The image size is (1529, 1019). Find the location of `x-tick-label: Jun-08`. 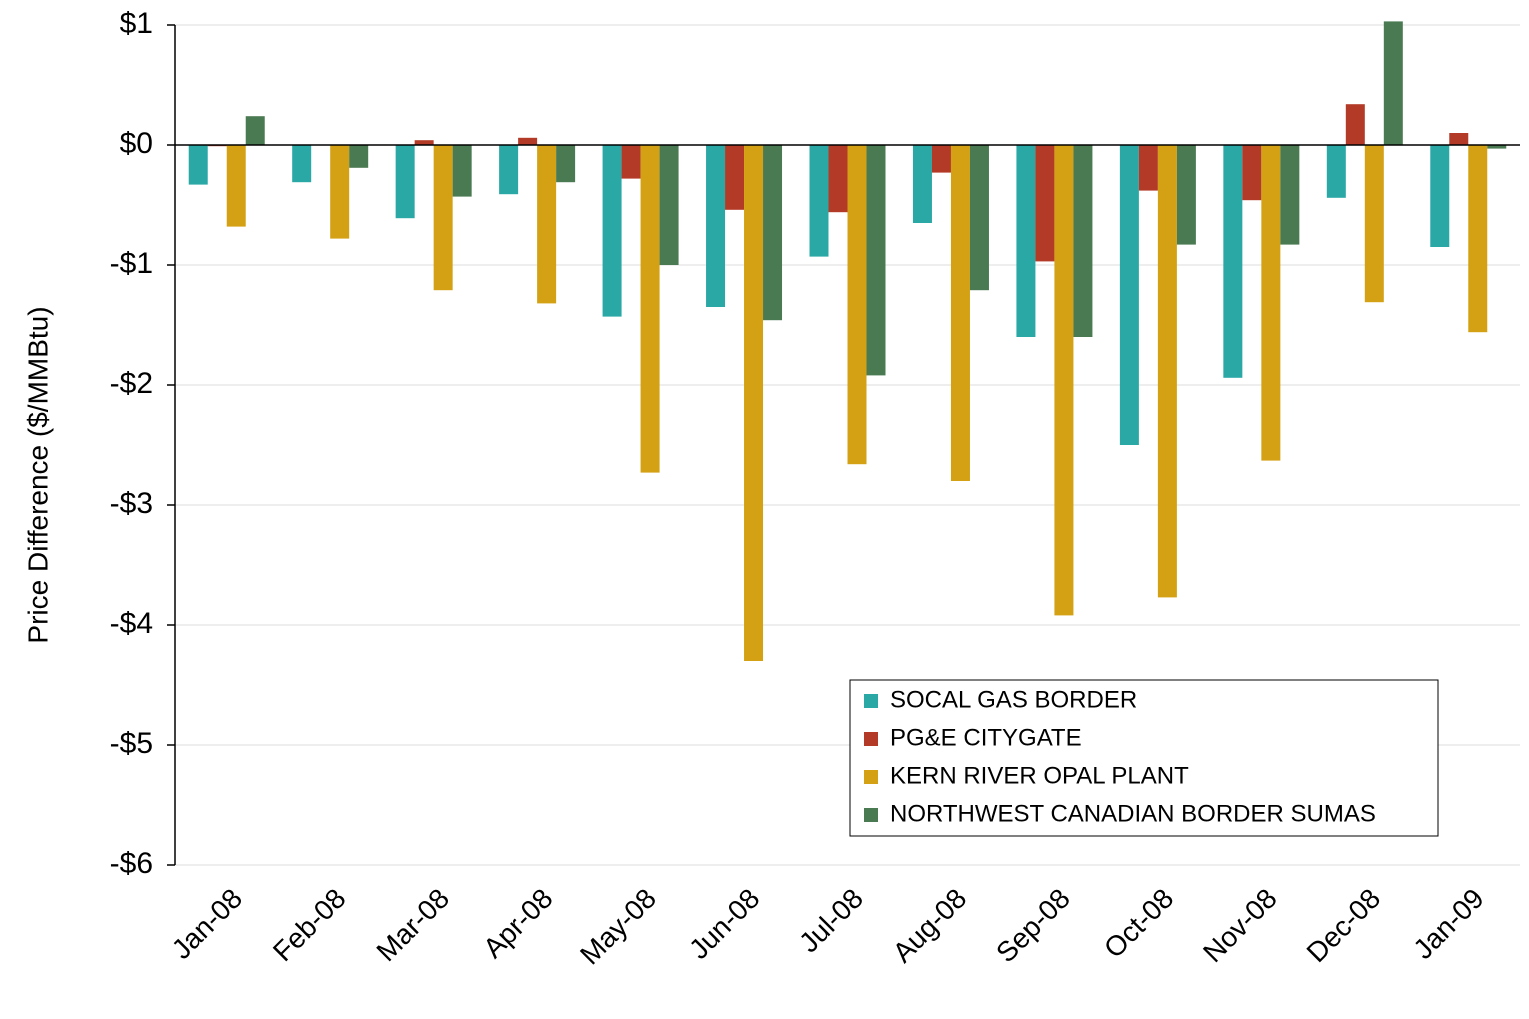

x-tick-label: Jun-08 is located at coordinates (724, 924).